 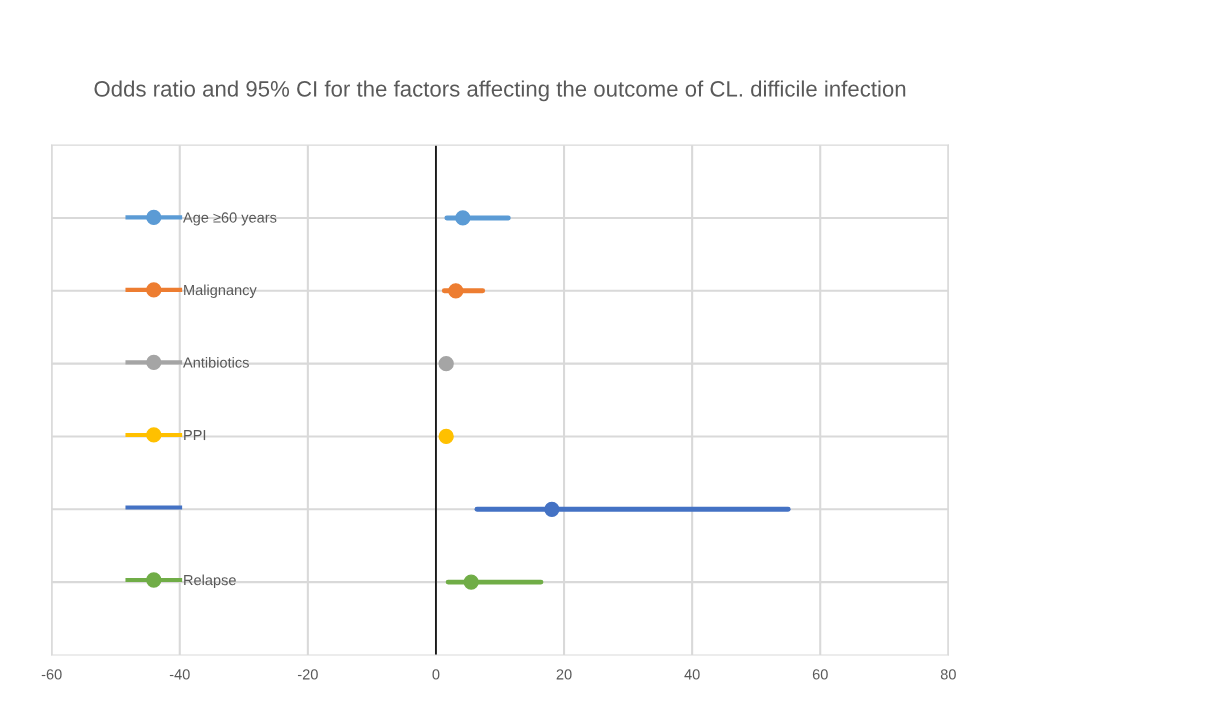 I want to click on x-tick-label: 0, so click(x=436, y=674).